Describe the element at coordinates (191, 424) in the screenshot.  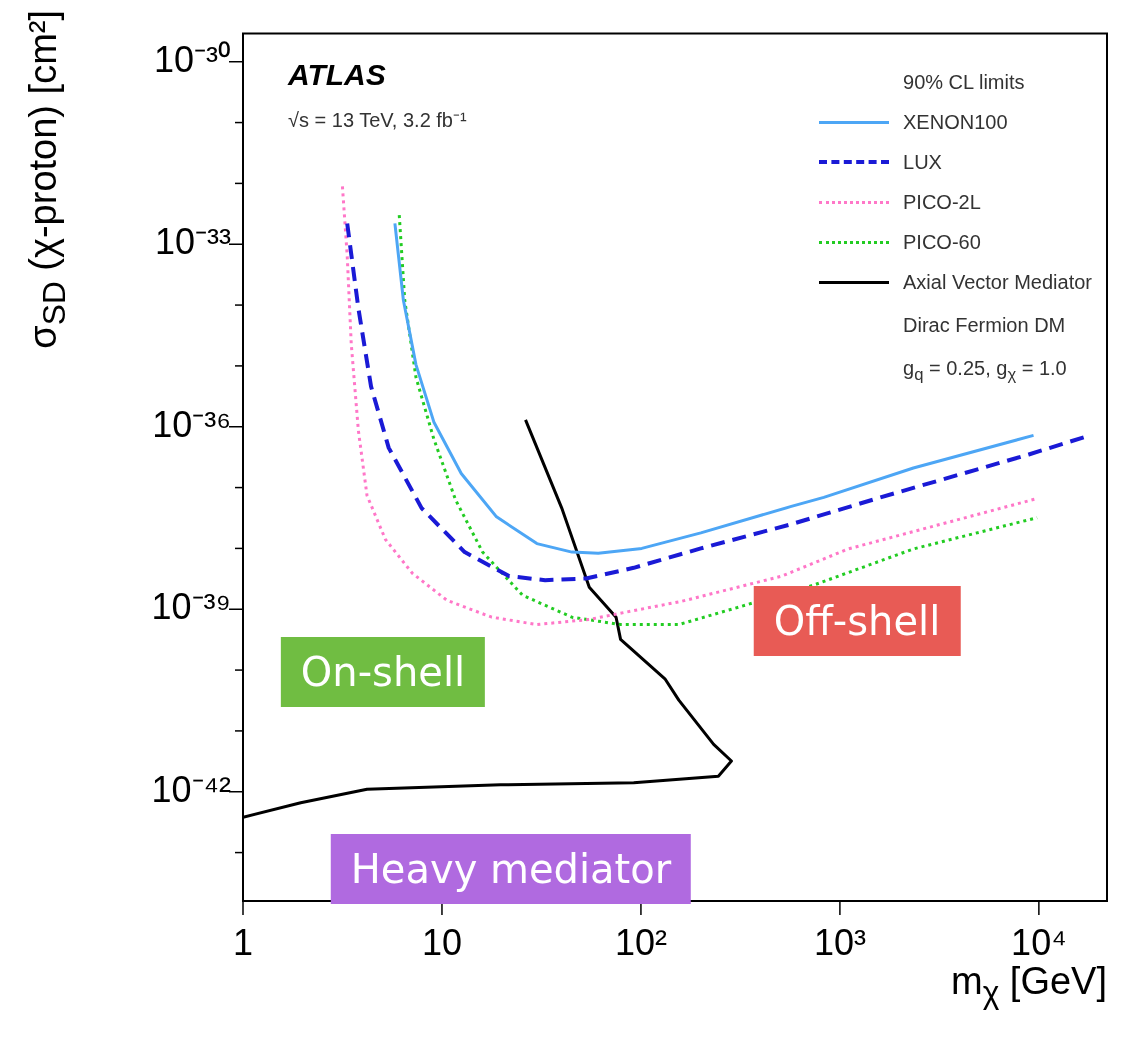
I see `y-tick-label: 10⁻³⁶` at that location.